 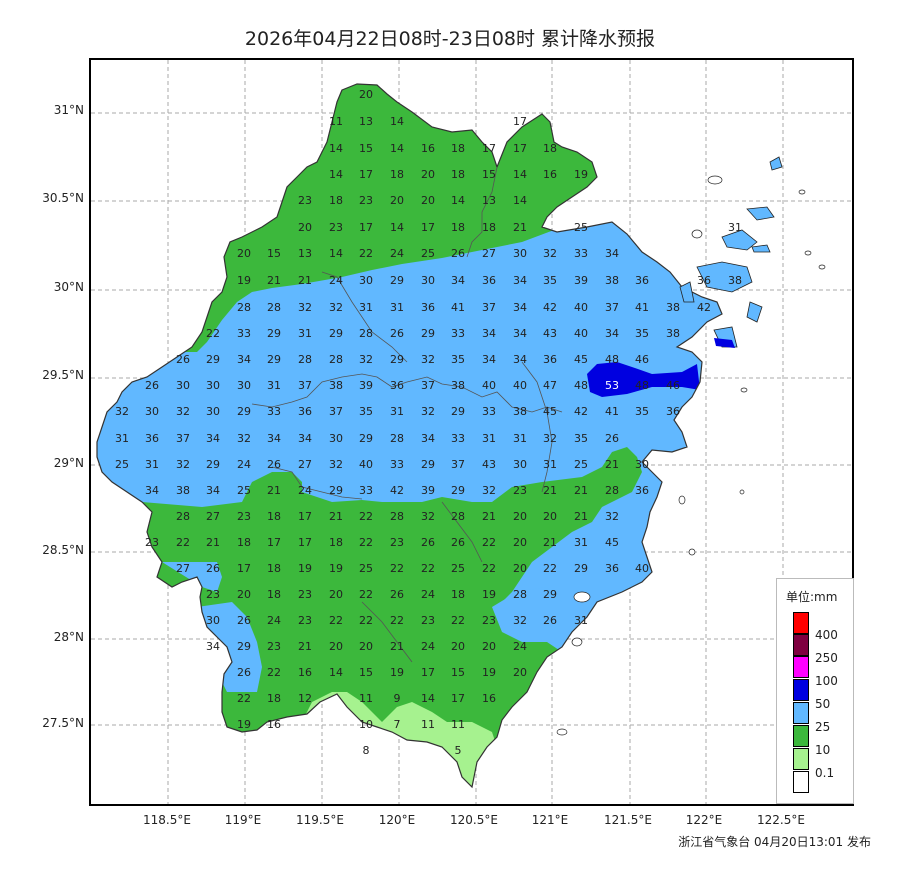 I want to click on rainfall-value: 46, so click(x=642, y=359).